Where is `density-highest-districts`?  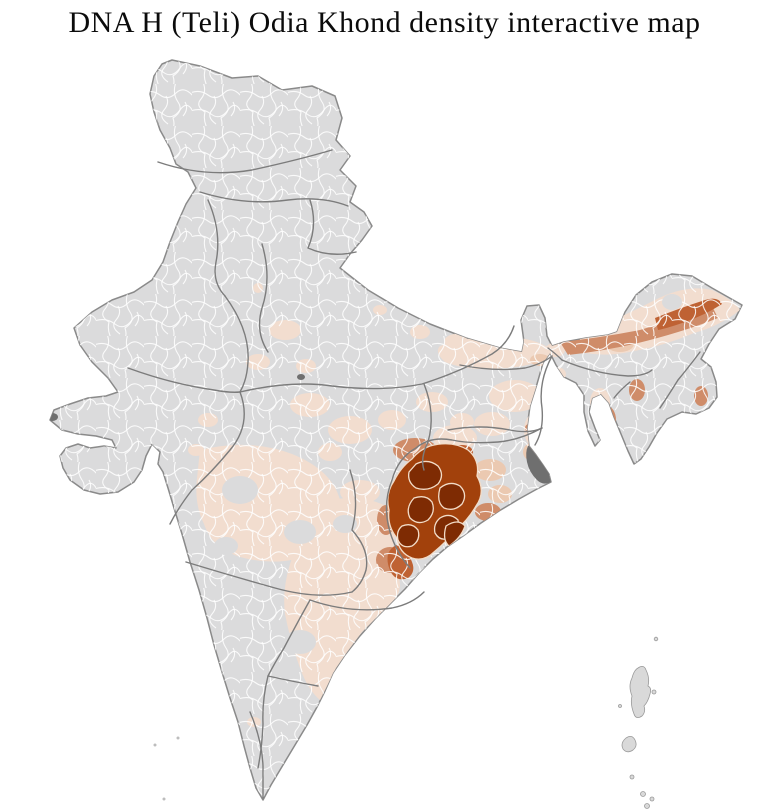 density-highest-districts is located at coordinates (431, 504).